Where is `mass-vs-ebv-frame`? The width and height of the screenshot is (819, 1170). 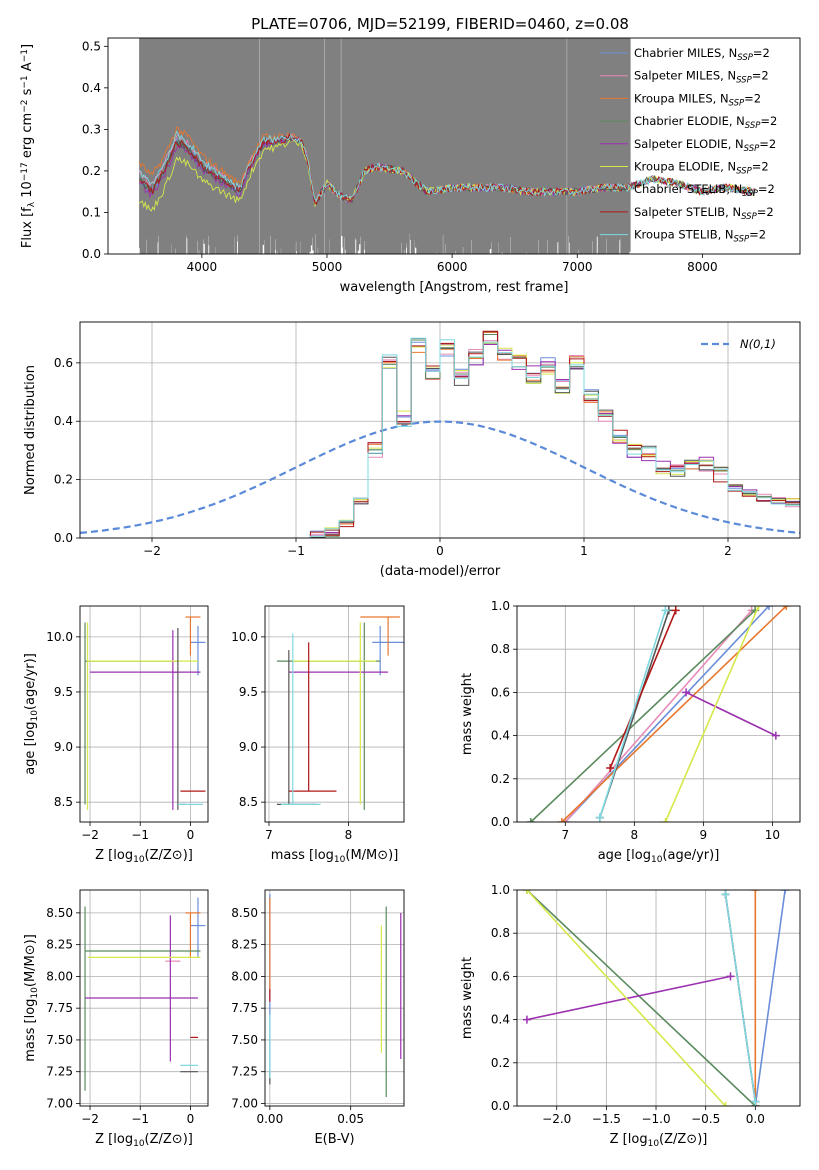
mass-vs-ebv-frame is located at coordinates (334, 998).